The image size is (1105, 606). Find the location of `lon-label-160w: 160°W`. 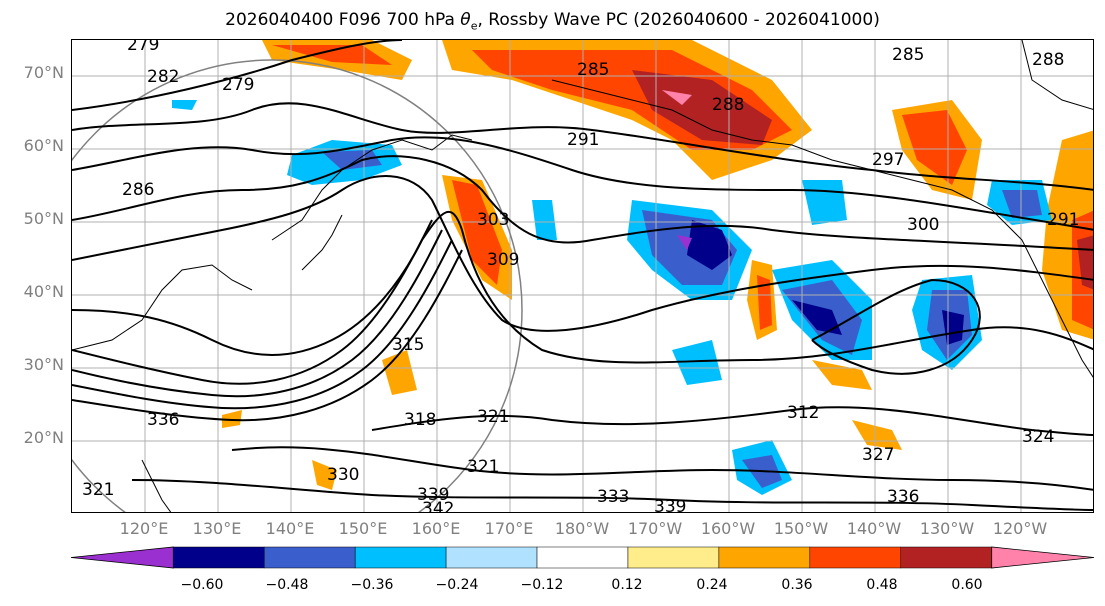

lon-label-160w: 160°W is located at coordinates (728, 528).